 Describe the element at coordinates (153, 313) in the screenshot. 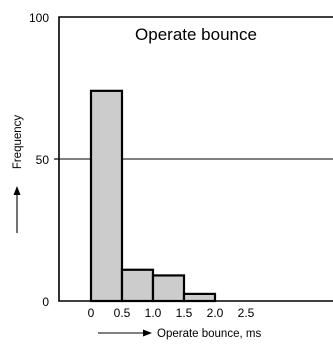

I see `x-tick-label-1.0: 1.0` at that location.